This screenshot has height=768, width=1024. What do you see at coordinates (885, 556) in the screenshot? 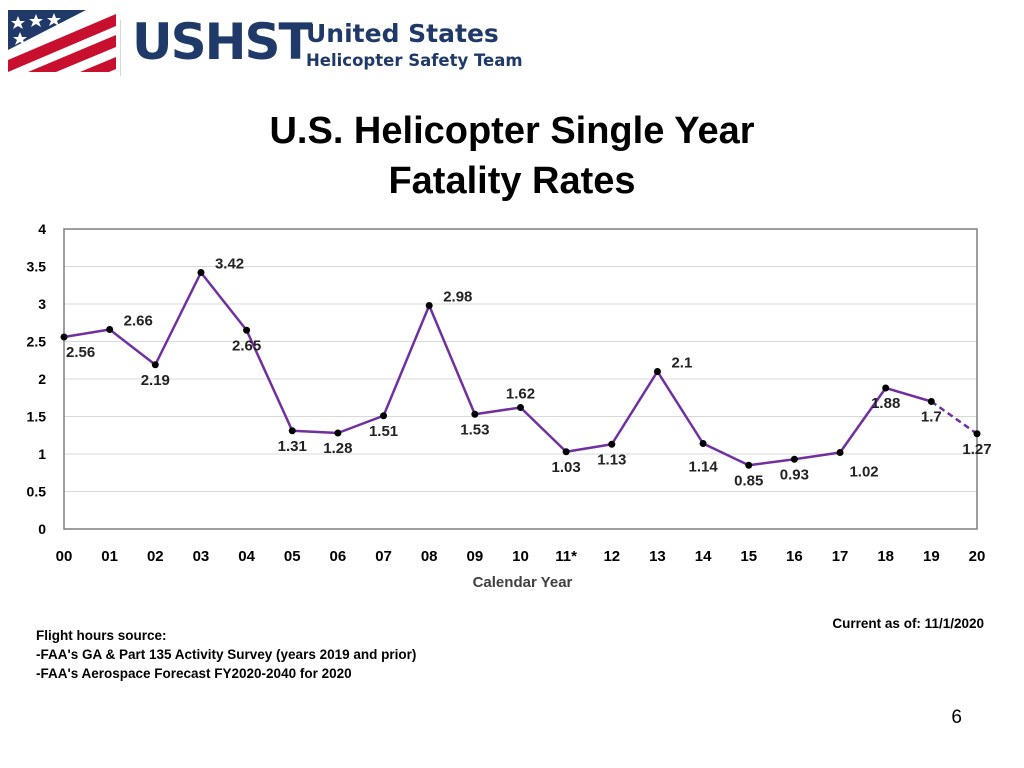
I see `x-tick-label: 18` at bounding box center [885, 556].